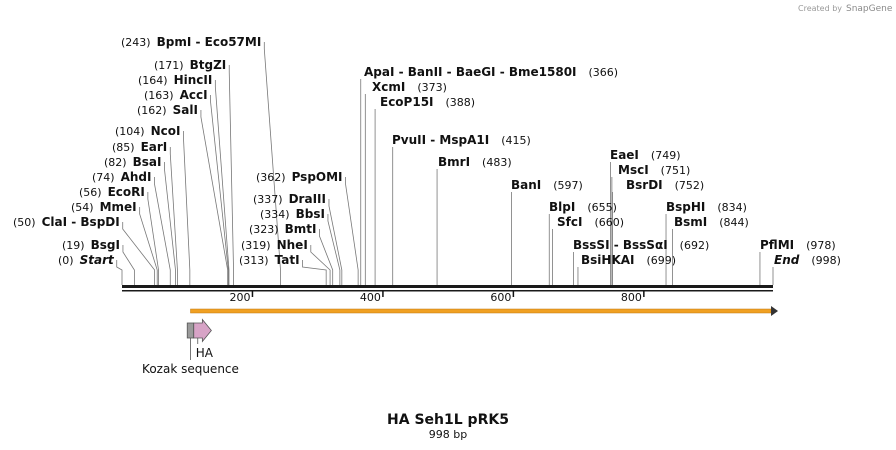  Describe the element at coordinates (604, 72) in the screenshot. I see `enzyme-position: (366)` at that location.